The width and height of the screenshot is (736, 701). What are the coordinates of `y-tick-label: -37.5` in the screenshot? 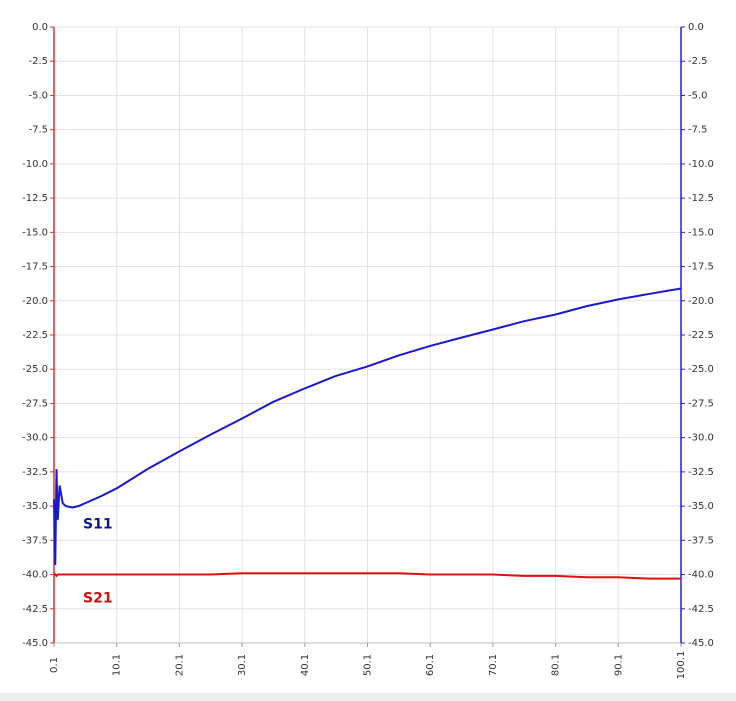 It's located at (35, 540).